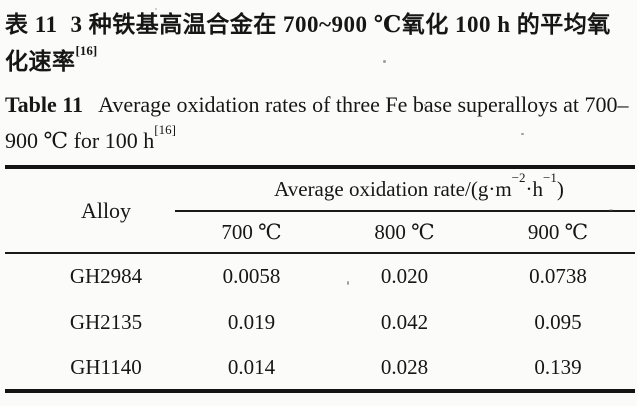  I want to click on rate-value: 0.0738, so click(558, 276).